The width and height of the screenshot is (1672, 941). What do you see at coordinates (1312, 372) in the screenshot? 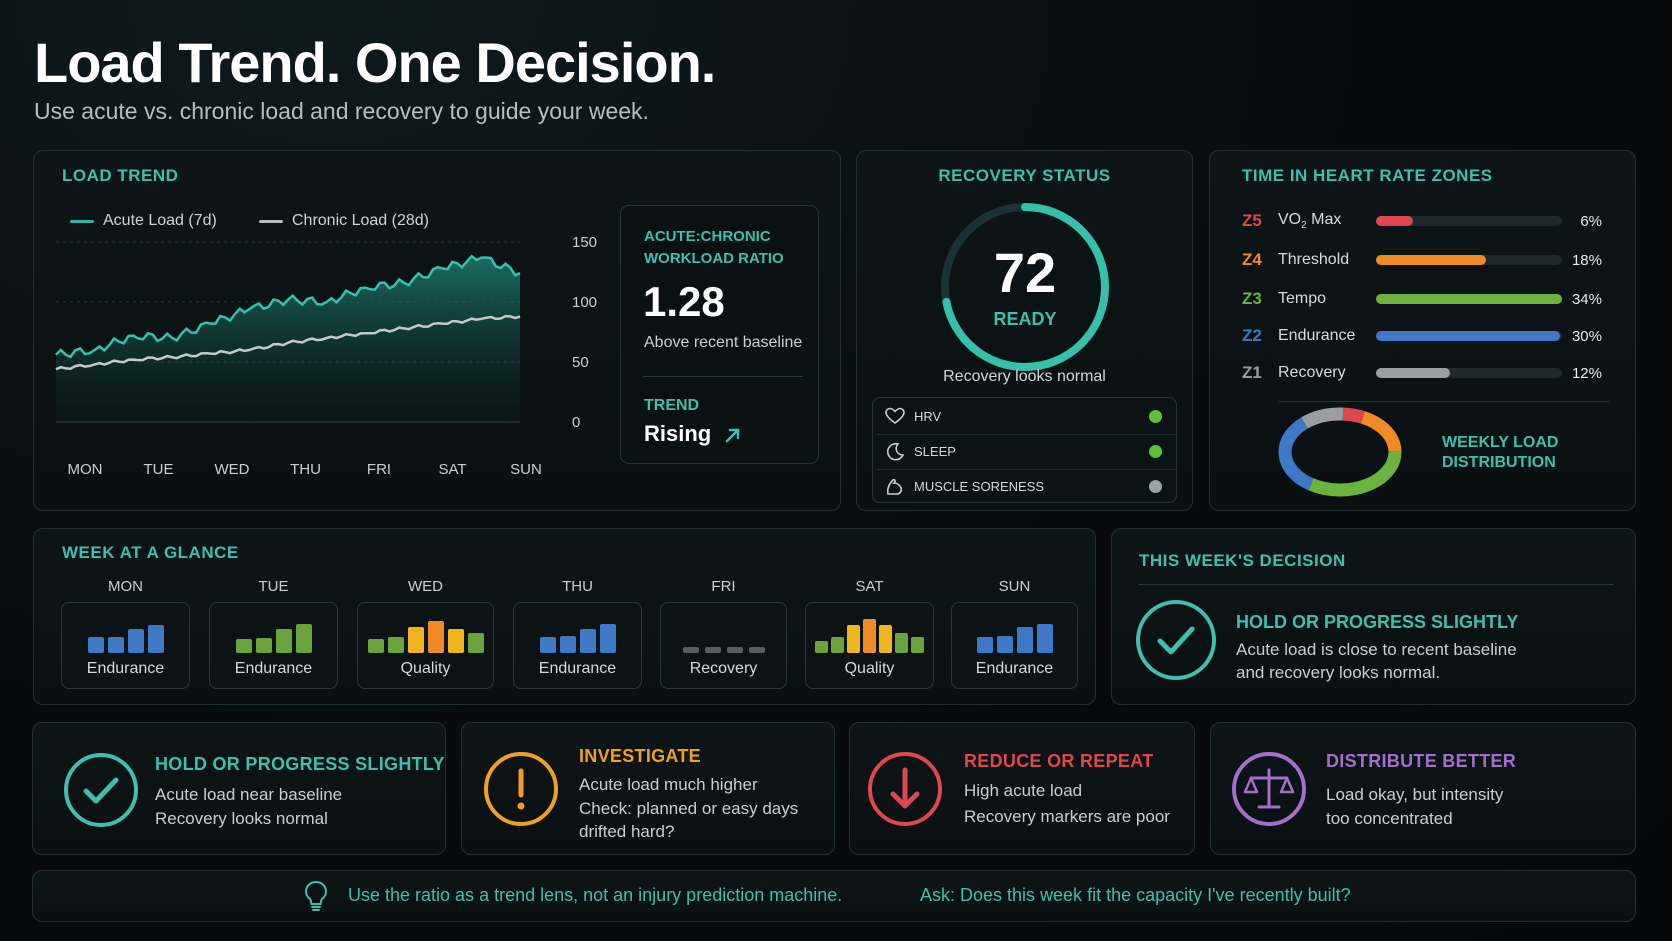
I see `zone-name: Recovery` at bounding box center [1312, 372].